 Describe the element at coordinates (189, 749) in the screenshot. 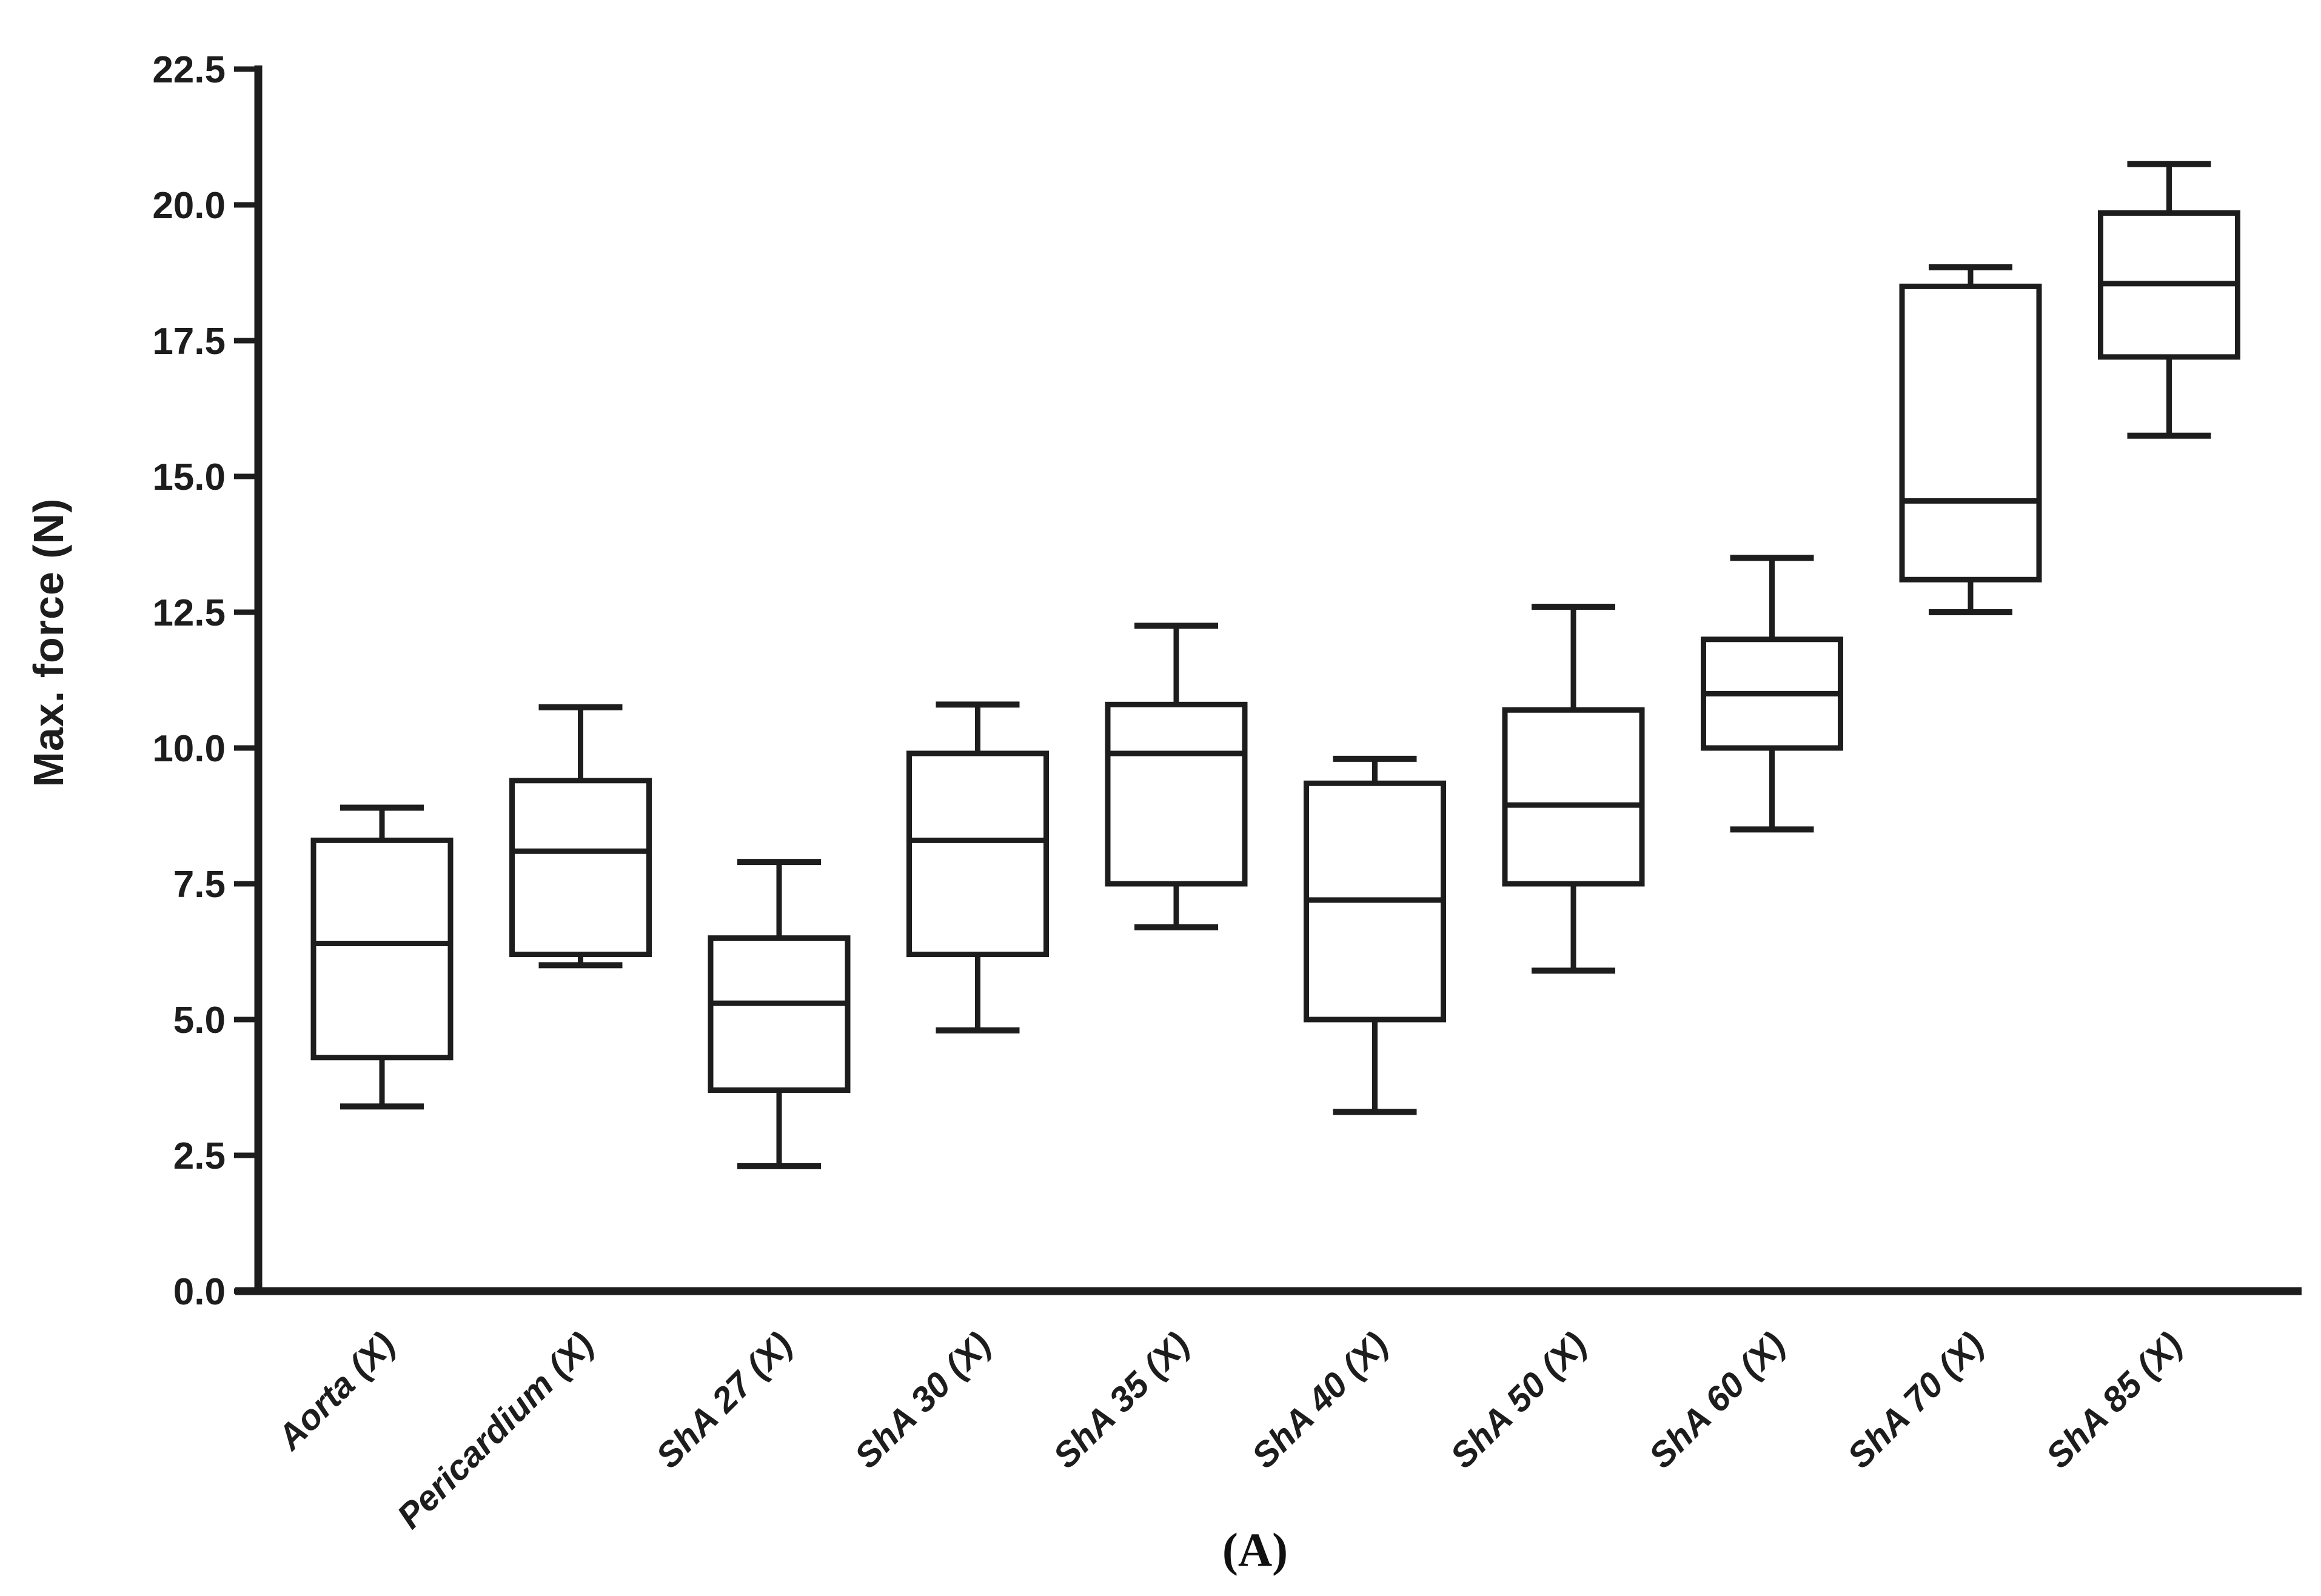

I see `y-tick-label: 10.0` at that location.